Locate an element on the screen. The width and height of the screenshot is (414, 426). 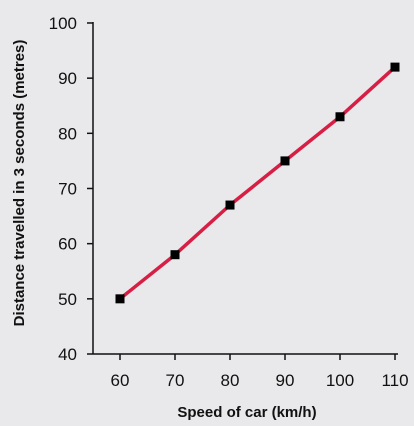
y-tick-label: 40 is located at coordinates (67, 354).